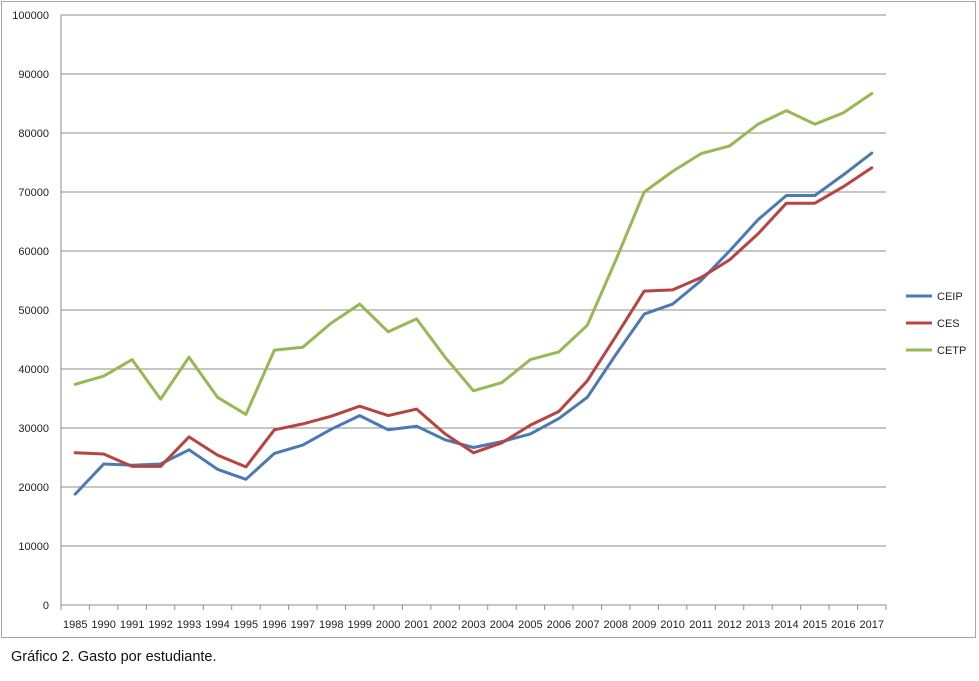 The width and height of the screenshot is (979, 681). Describe the element at coordinates (672, 625) in the screenshot. I see `x-tick-label: 2010` at that location.